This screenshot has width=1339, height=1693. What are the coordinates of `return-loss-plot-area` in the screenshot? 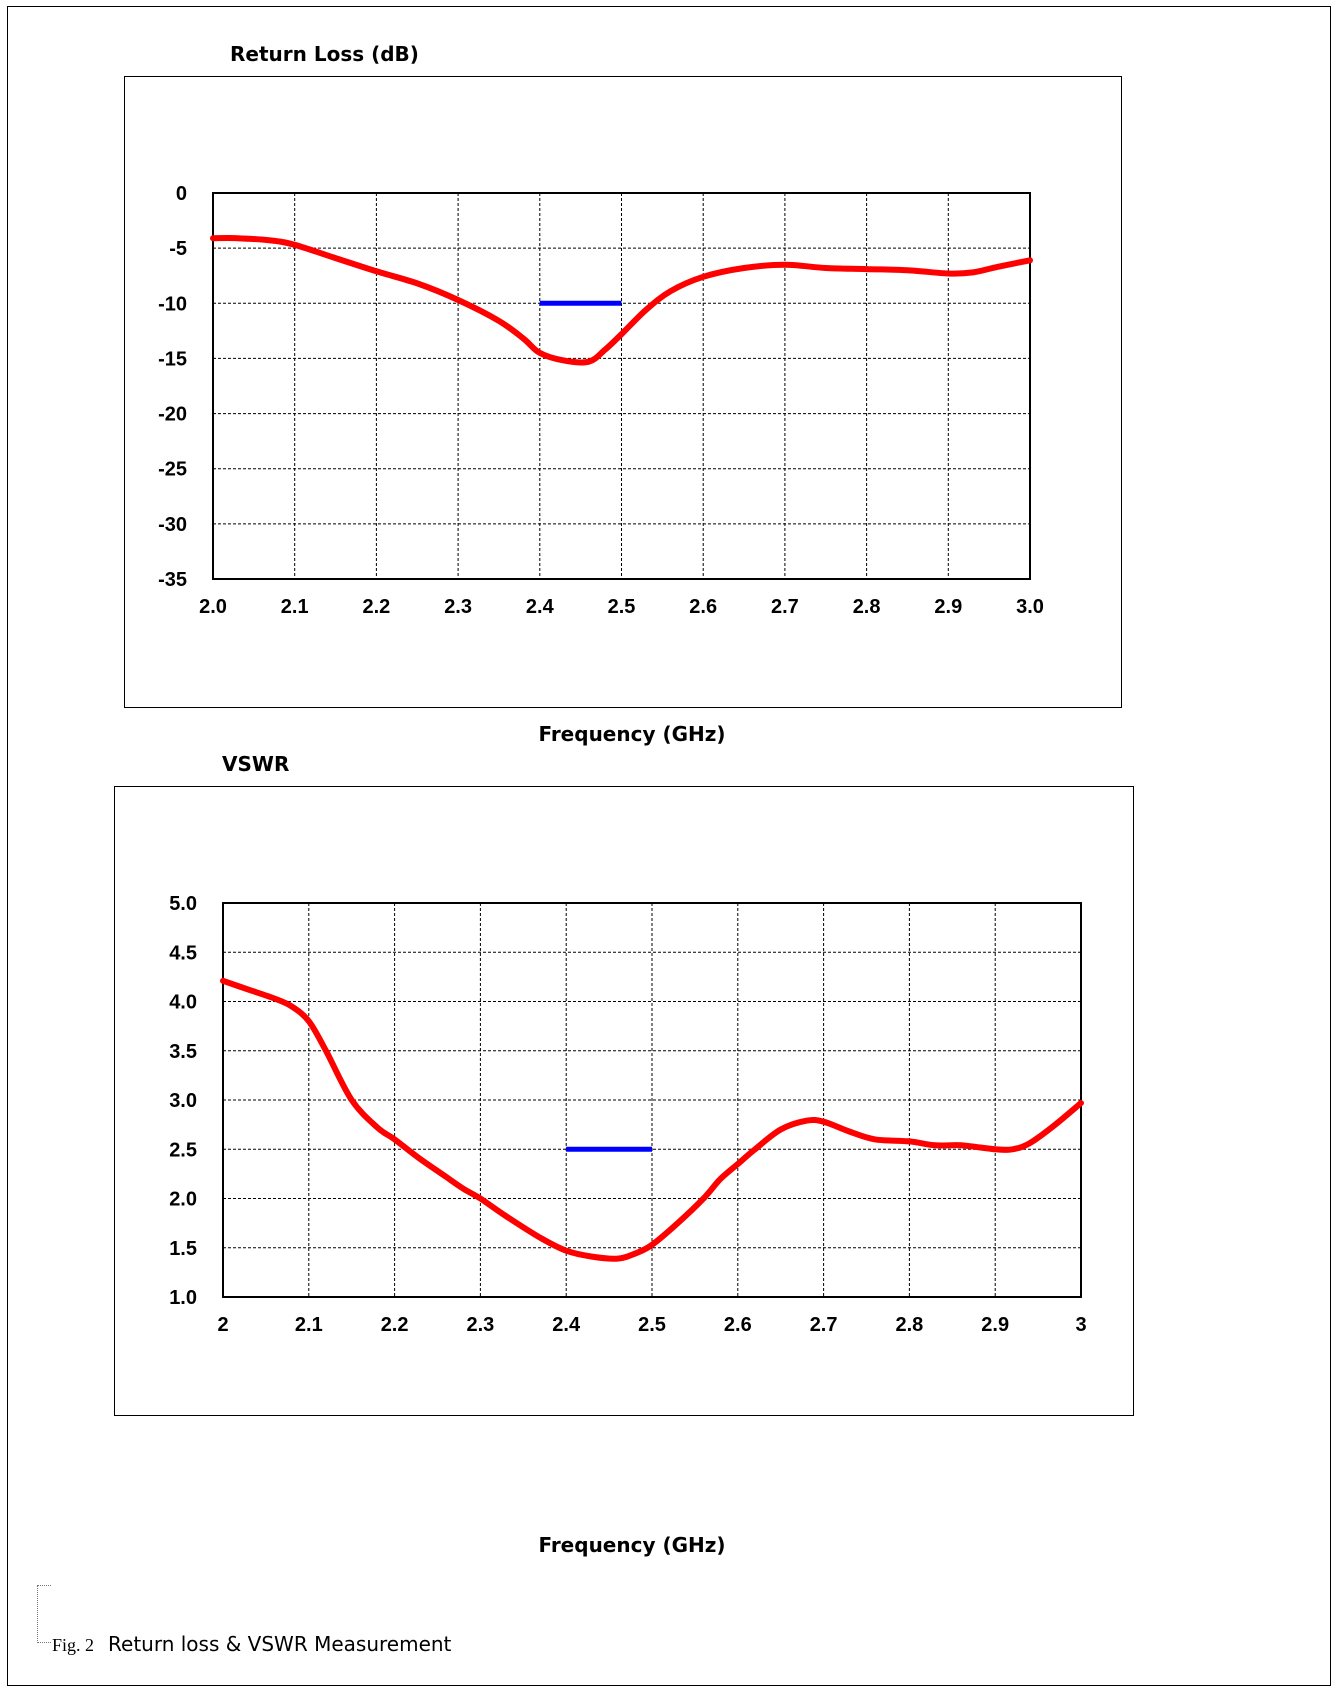 It's located at (621, 386).